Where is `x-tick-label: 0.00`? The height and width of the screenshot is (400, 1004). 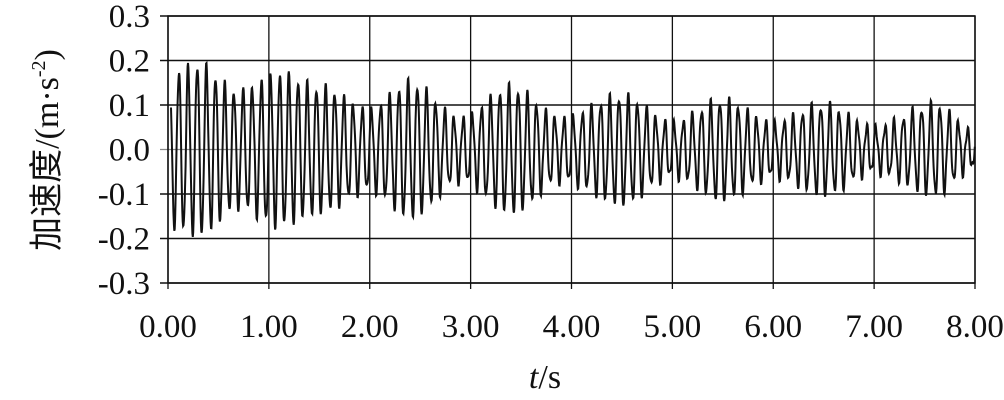 x-tick-label: 0.00 is located at coordinates (168, 327).